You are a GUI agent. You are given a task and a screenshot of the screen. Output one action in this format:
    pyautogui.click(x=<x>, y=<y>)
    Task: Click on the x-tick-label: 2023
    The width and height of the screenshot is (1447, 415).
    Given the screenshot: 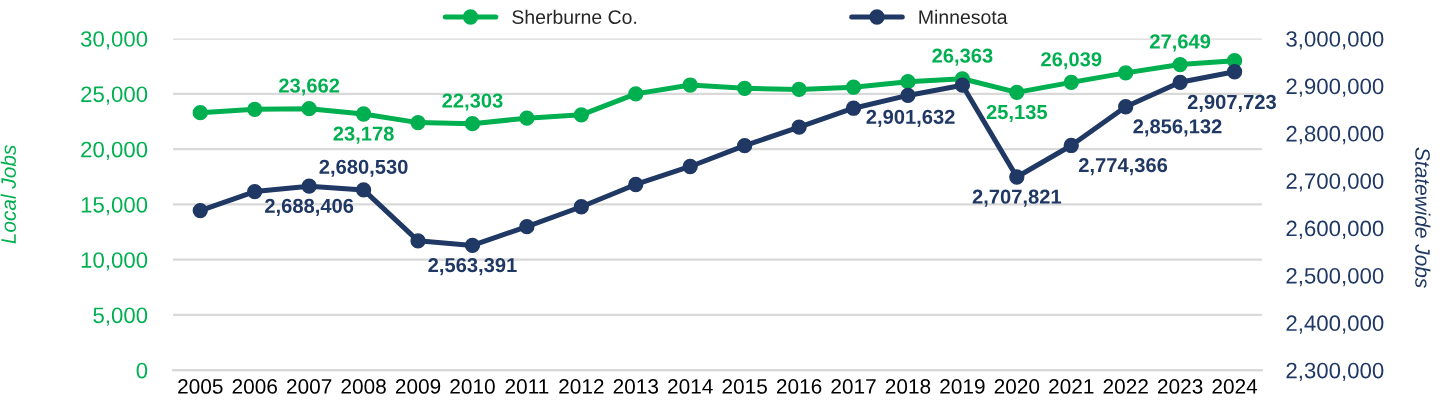 What is the action you would take?
    pyautogui.click(x=1180, y=386)
    